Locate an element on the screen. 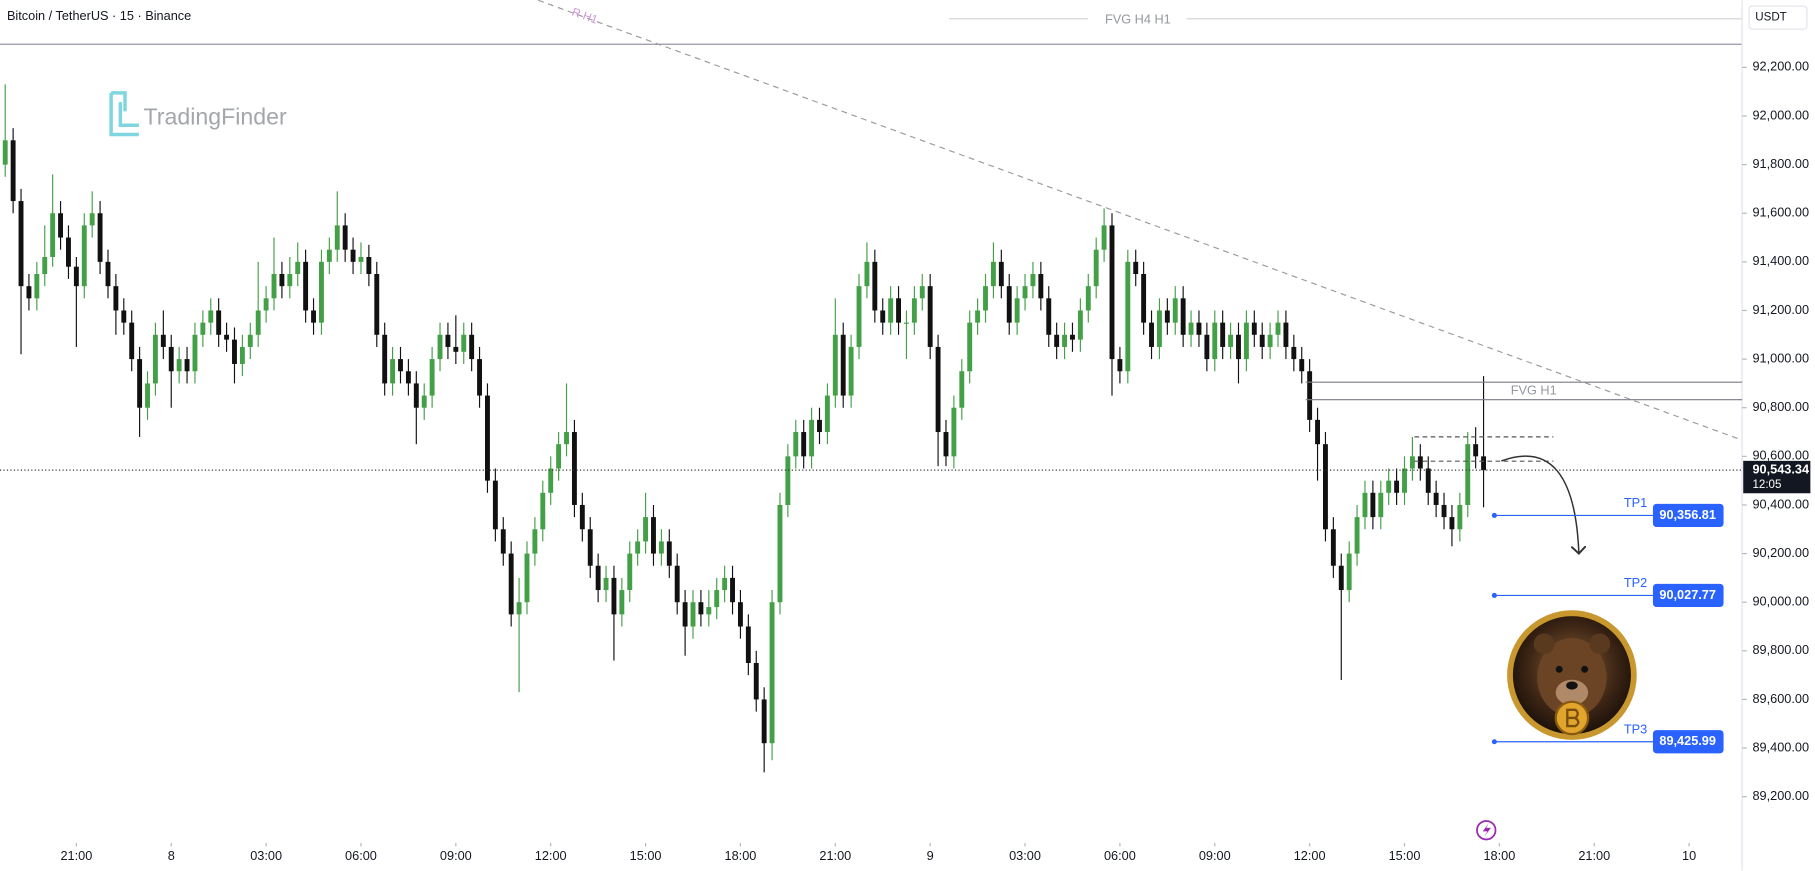  target-dot is located at coordinates (1494, 595).